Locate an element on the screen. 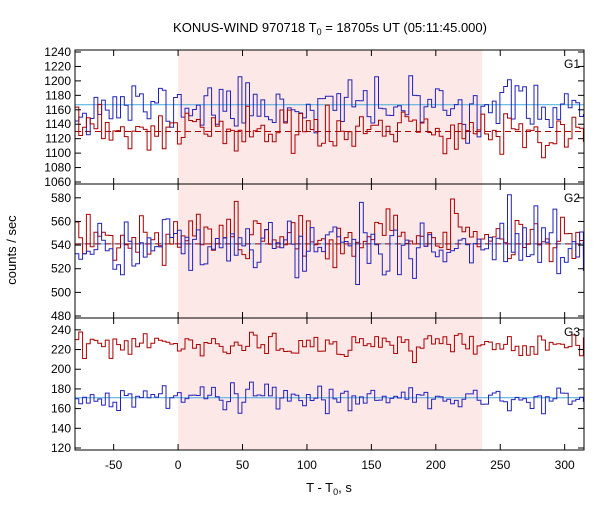 This screenshot has width=600, height=505. panel-g1-ytick-label: 1240 is located at coordinates (57, 52).